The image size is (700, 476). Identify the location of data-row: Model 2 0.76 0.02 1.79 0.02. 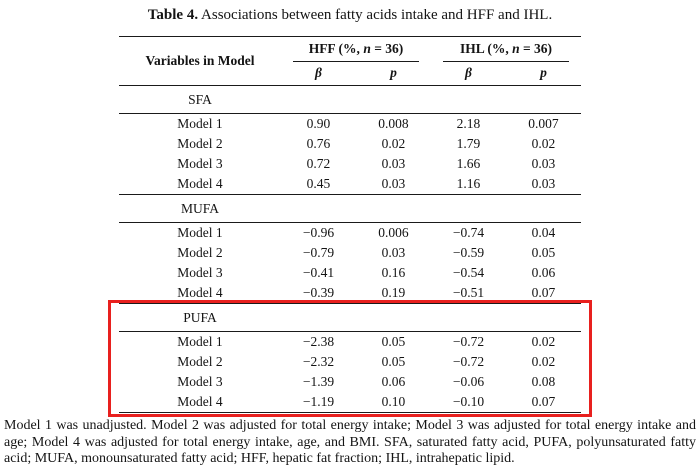
(350, 144).